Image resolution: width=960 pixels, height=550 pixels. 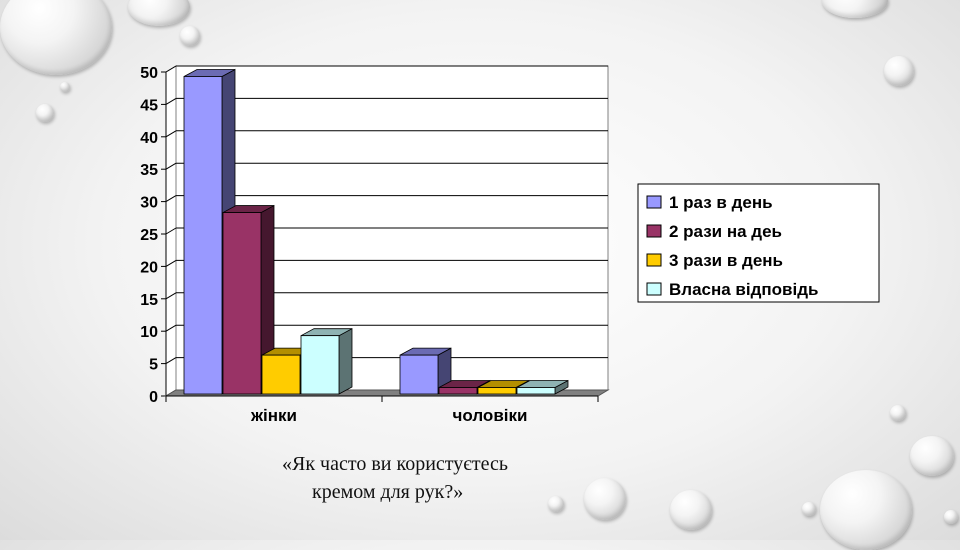 I want to click on y-tick-label: 35, so click(x=149, y=170).